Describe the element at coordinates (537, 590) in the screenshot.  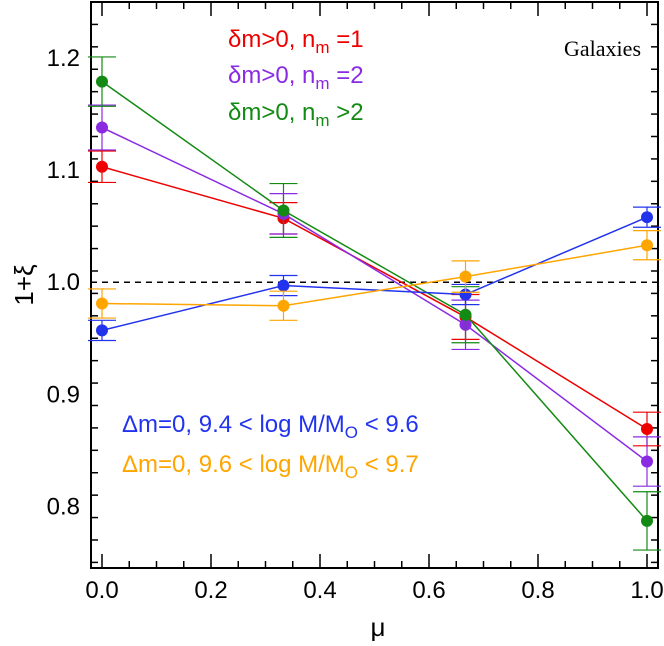
I see `x-tick-label: 0.8` at that location.